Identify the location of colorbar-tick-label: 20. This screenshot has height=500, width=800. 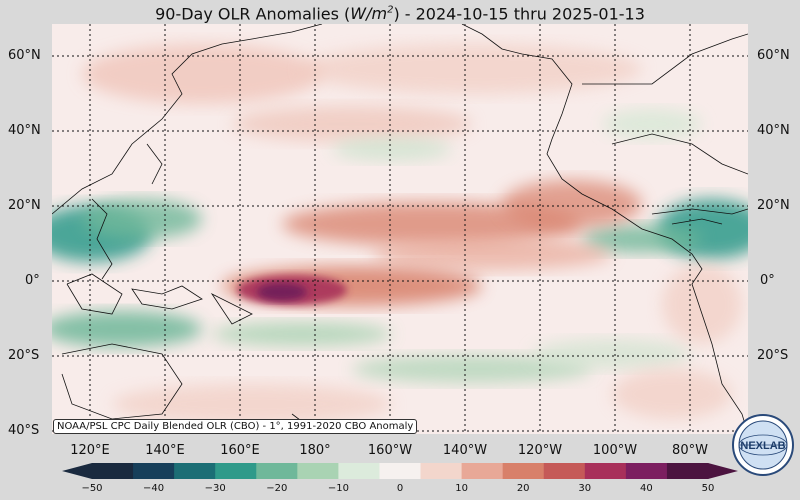
(523, 488).